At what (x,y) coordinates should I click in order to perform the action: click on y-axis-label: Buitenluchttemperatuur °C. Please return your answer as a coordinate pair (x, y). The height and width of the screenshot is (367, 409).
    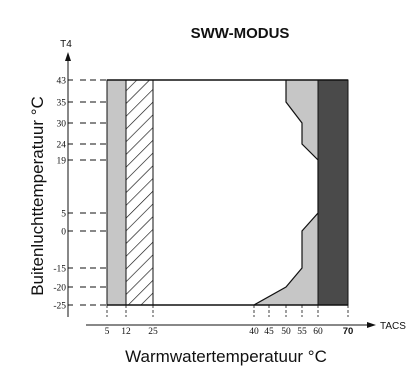
    Looking at the image, I should click on (37, 196).